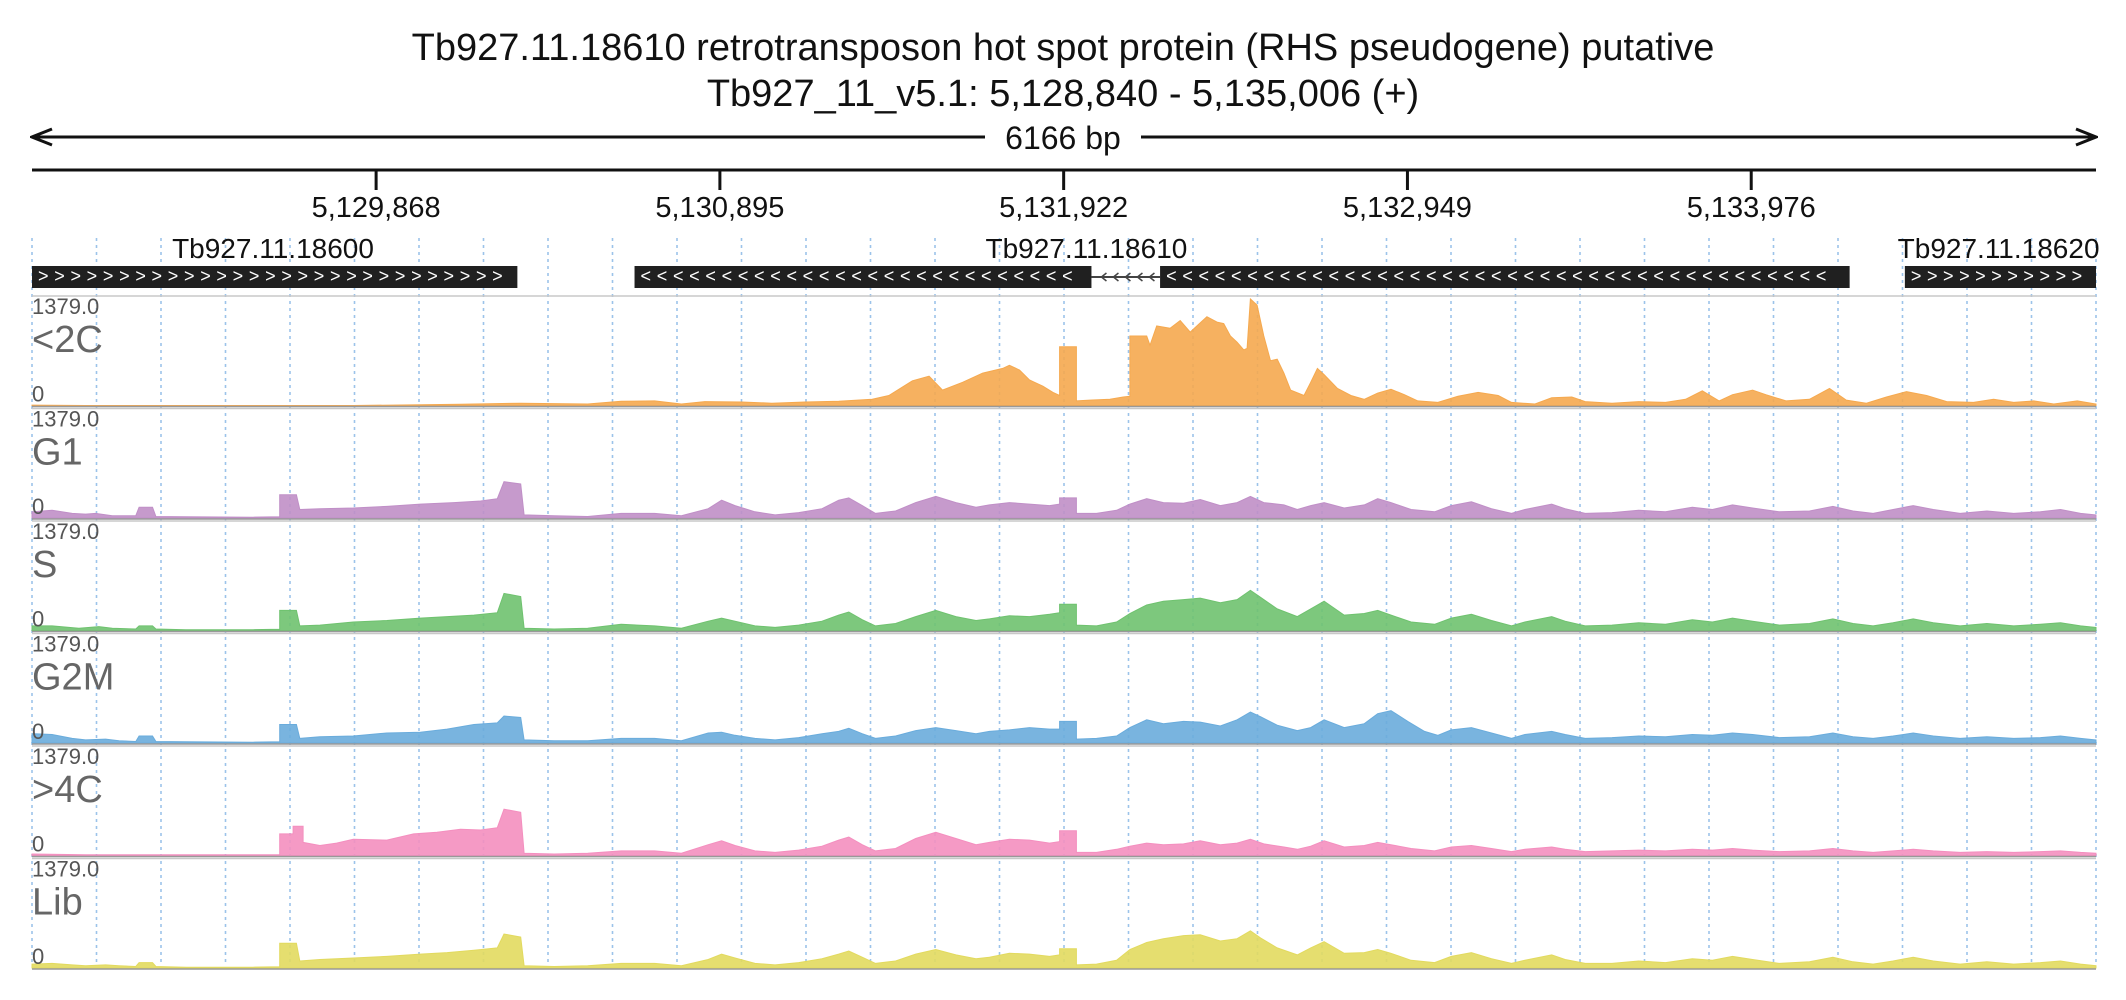  What do you see at coordinates (44, 565) in the screenshot?
I see `track-name: S` at bounding box center [44, 565].